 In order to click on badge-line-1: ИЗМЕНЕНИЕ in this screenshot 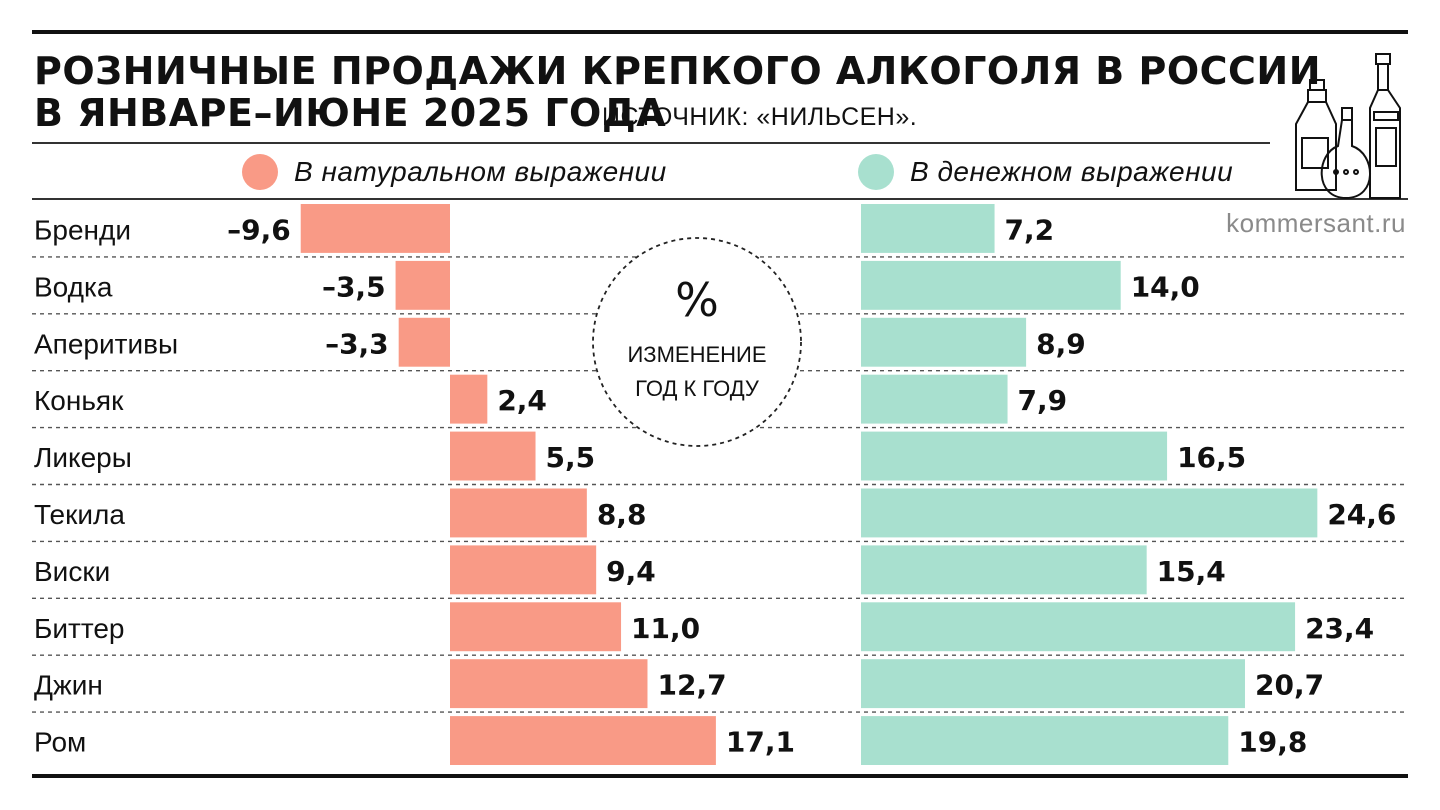, I will do `click(696, 354)`.